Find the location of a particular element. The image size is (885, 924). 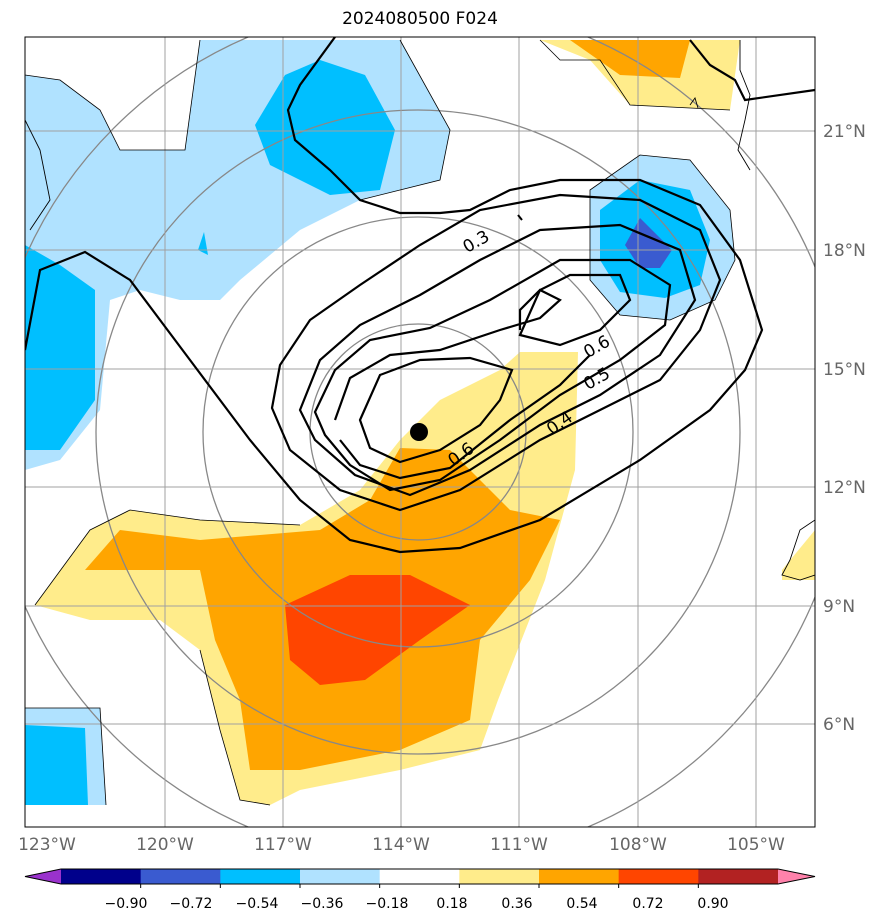

lat-label: 18°N is located at coordinates (844, 251).